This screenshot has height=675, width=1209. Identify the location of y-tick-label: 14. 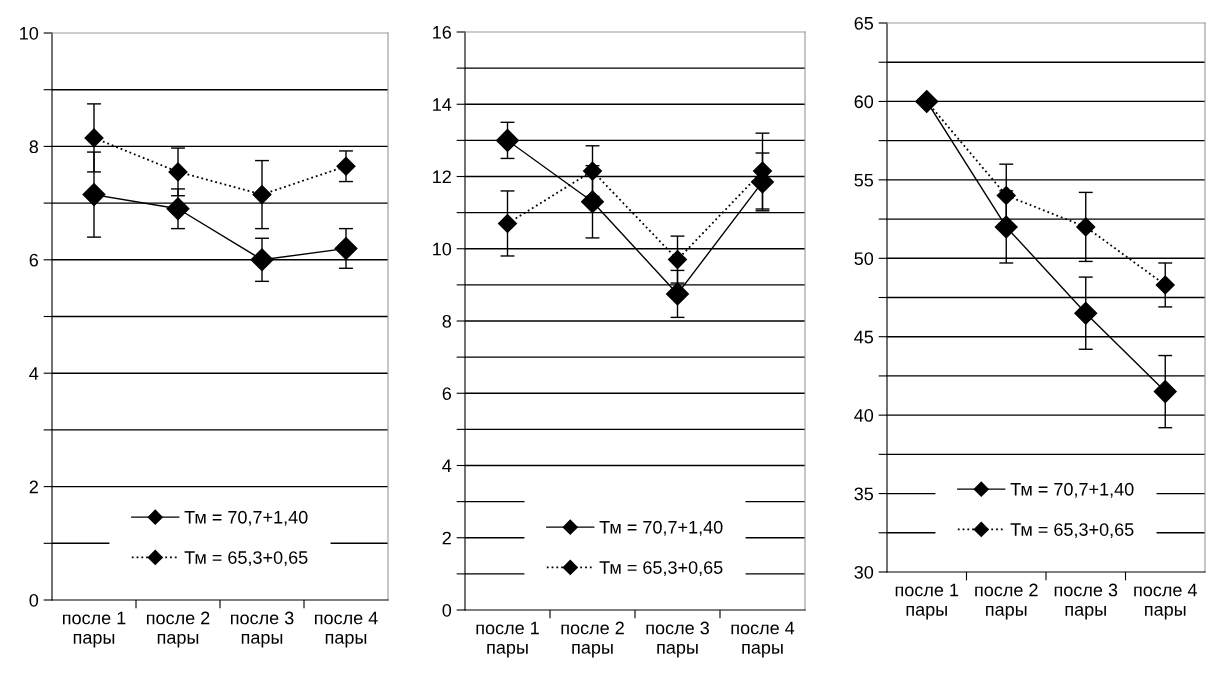
(442, 104).